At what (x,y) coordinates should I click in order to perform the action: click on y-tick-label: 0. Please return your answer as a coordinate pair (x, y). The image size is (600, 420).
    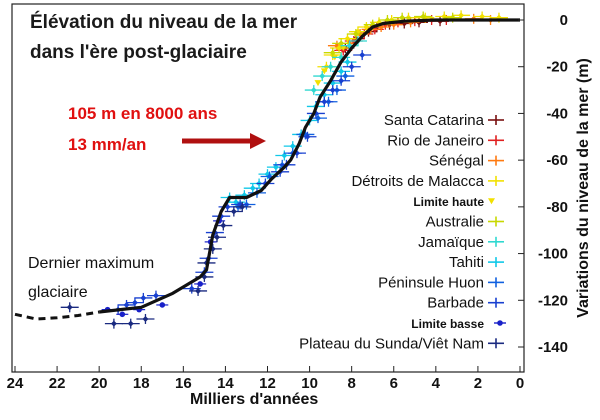
    Looking at the image, I should click on (564, 20).